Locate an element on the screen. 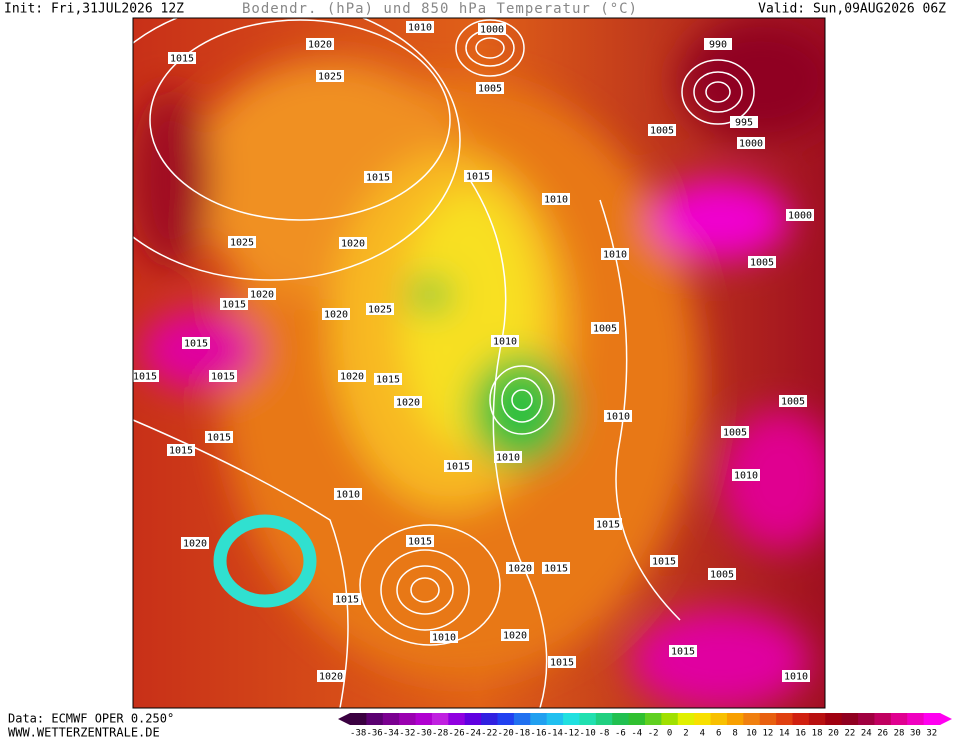 The height and width of the screenshot is (740, 958). colorbar-label: -8 is located at coordinates (604, 734).